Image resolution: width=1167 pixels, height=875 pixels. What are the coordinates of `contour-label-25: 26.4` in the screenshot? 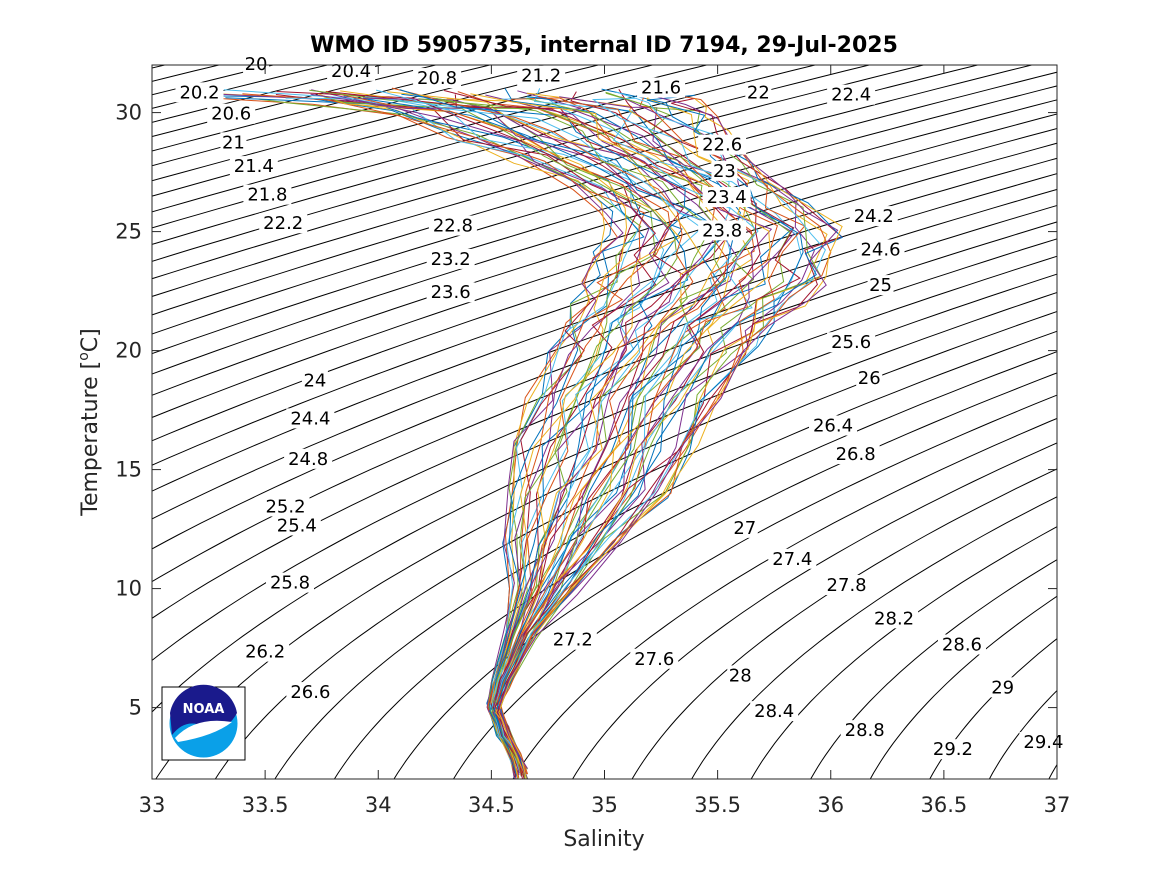 It's located at (833, 426).